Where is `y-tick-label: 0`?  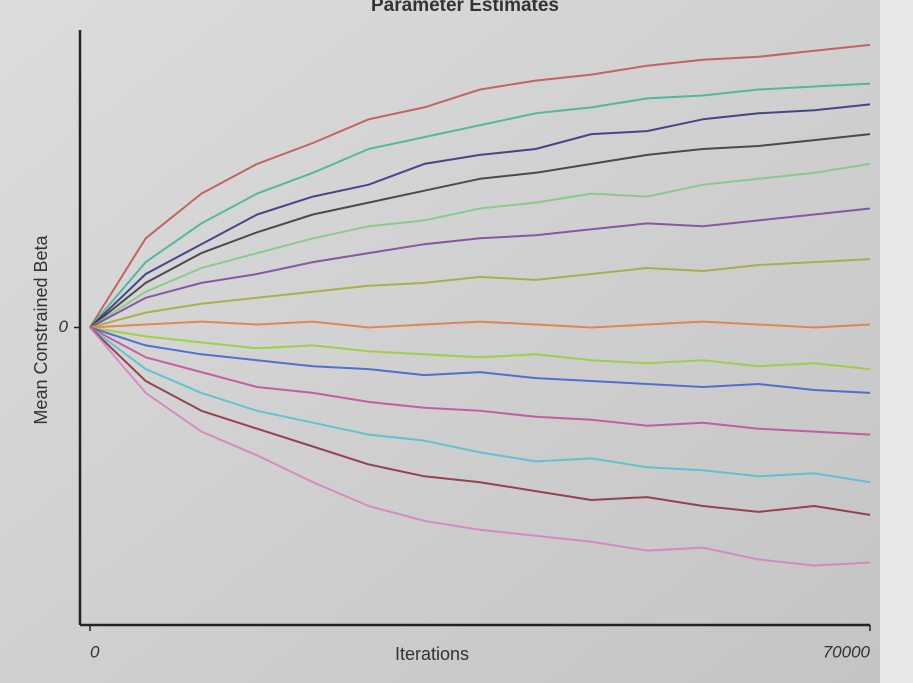
y-tick-label: 0 is located at coordinates (64, 326).